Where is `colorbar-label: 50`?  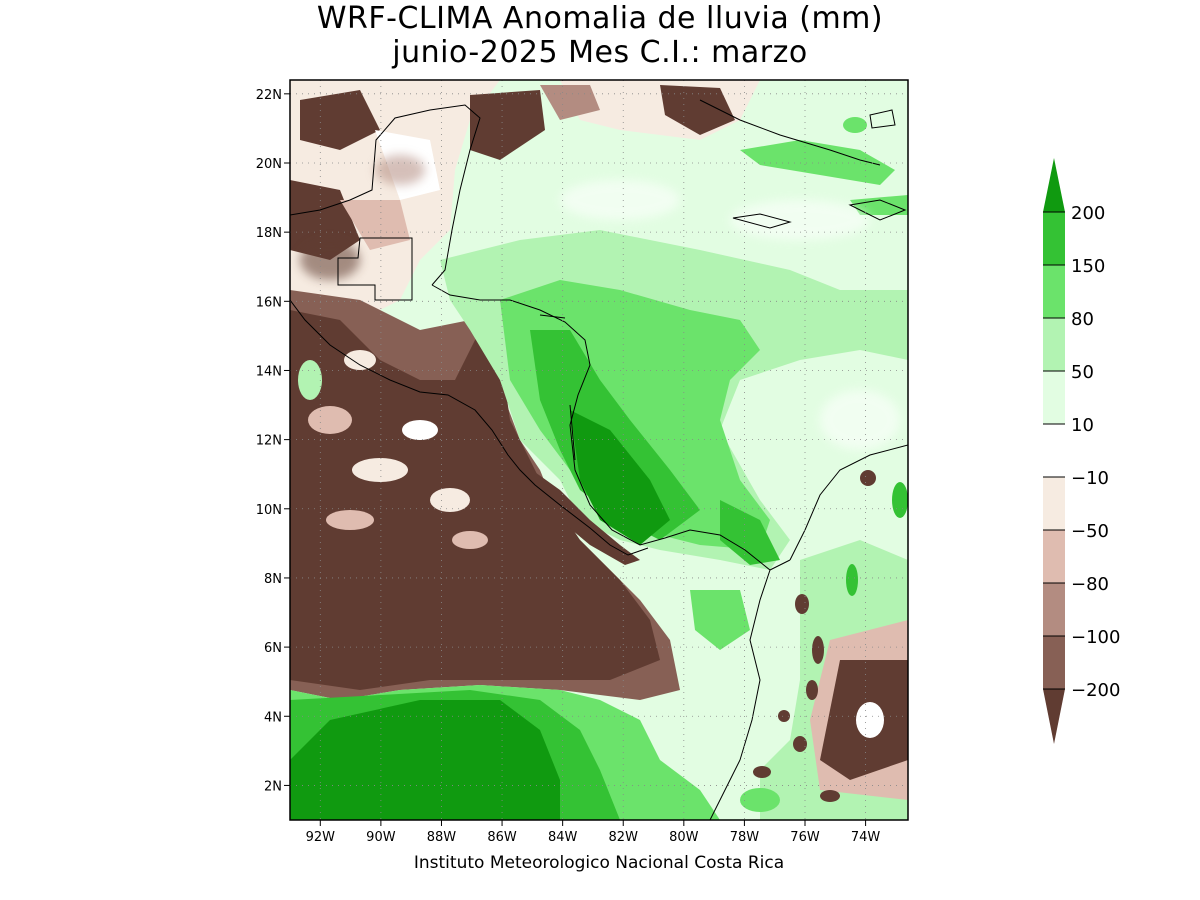 colorbar-label: 50 is located at coordinates (1082, 372).